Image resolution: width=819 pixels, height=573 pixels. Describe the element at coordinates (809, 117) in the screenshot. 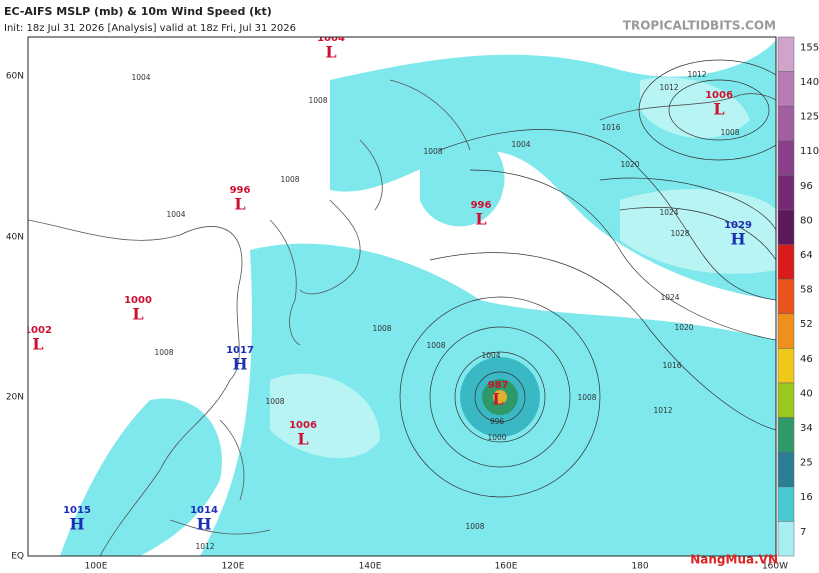

I see `colorbar-label: 125` at that location.